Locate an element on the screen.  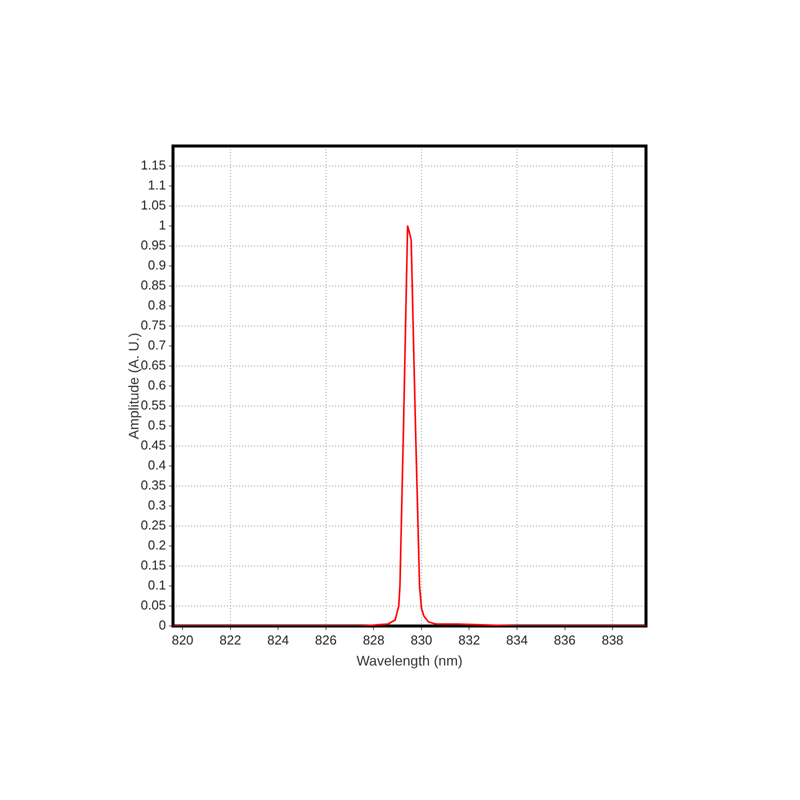
x-tick-label: 830 is located at coordinates (421, 640).